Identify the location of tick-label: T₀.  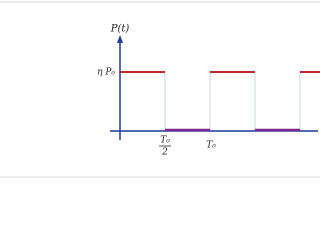
(211, 146).